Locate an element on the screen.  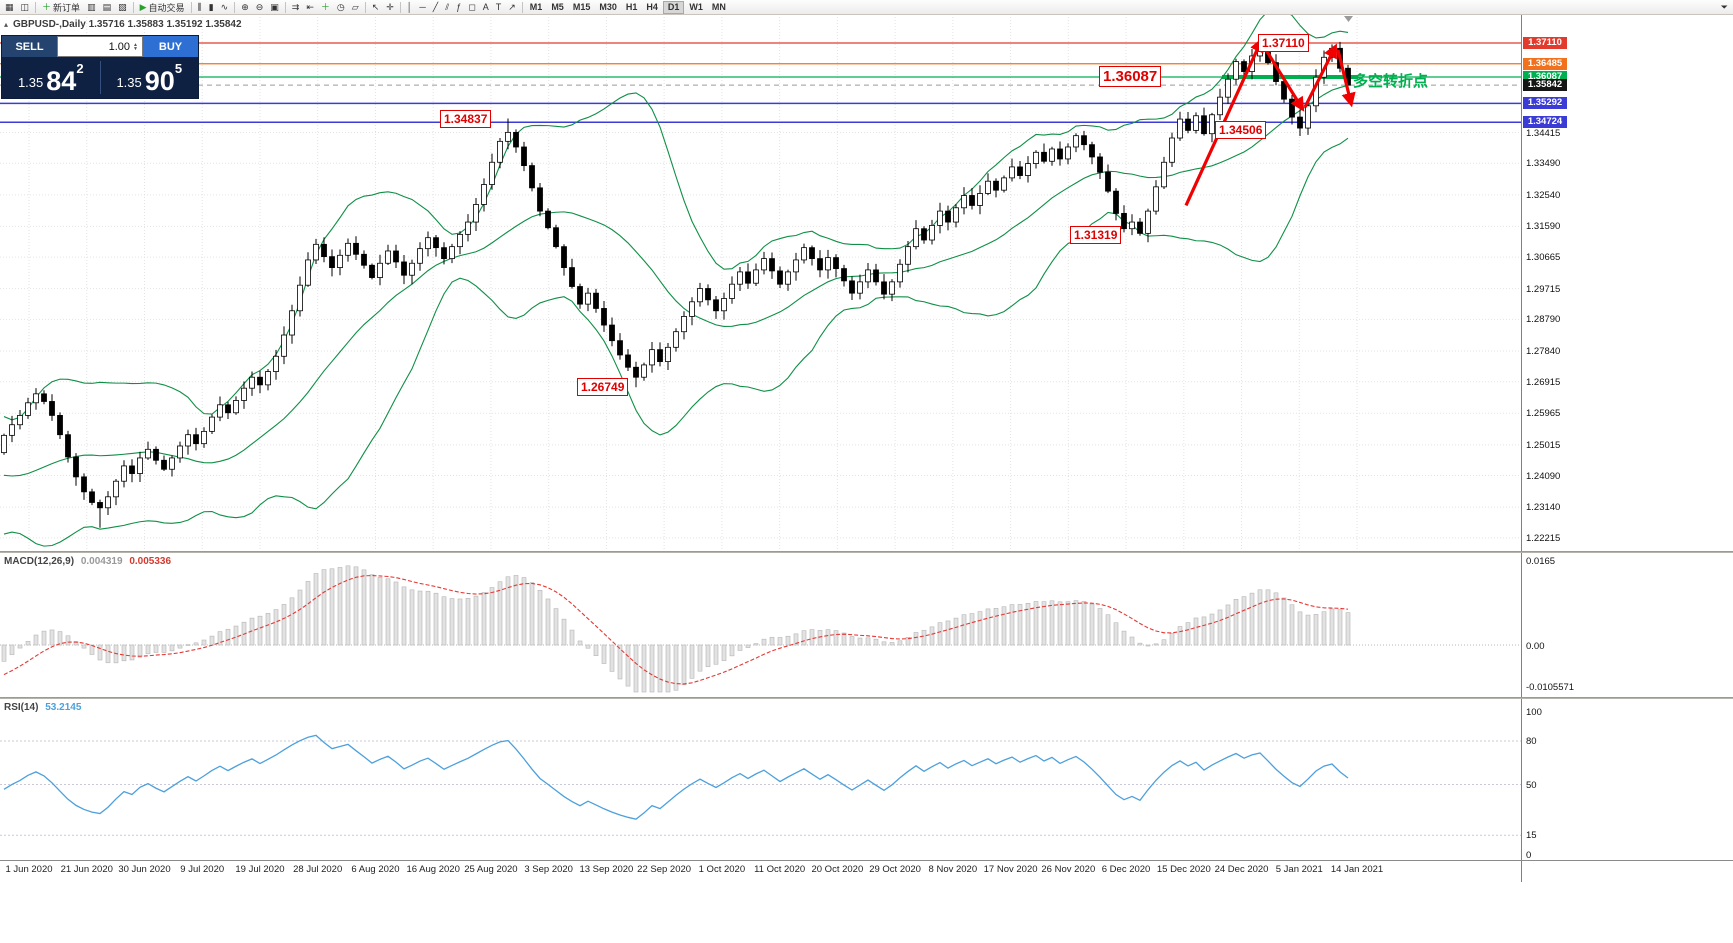
market-watch-icon: ▥ is located at coordinates (91, 7).